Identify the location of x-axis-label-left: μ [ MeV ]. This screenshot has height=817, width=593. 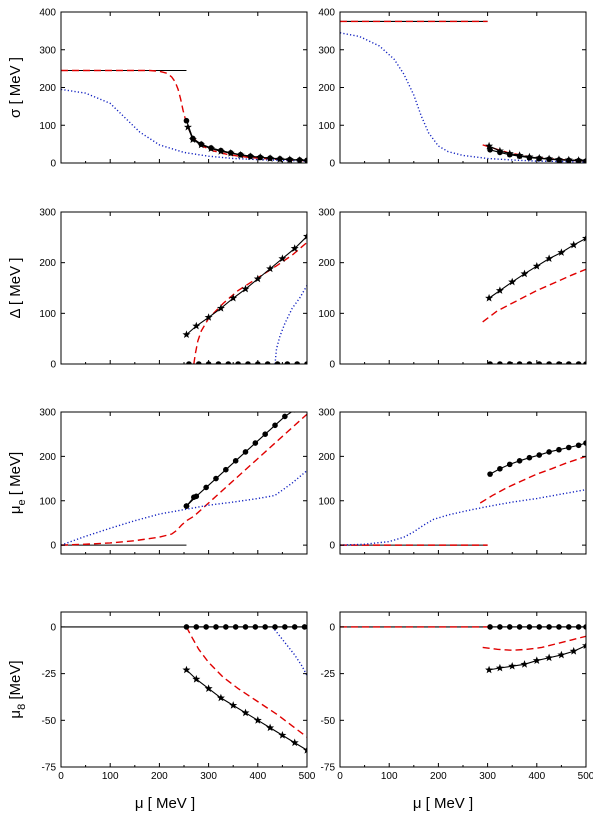
(165, 803).